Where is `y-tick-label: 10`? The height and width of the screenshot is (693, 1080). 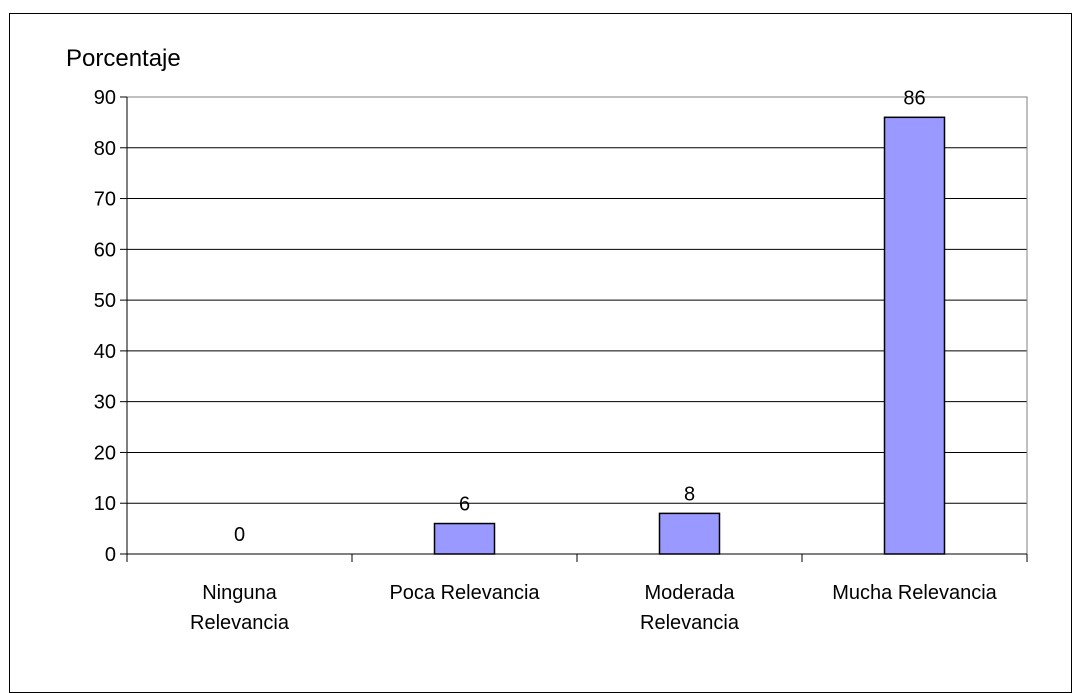
y-tick-label: 10 is located at coordinates (105, 504).